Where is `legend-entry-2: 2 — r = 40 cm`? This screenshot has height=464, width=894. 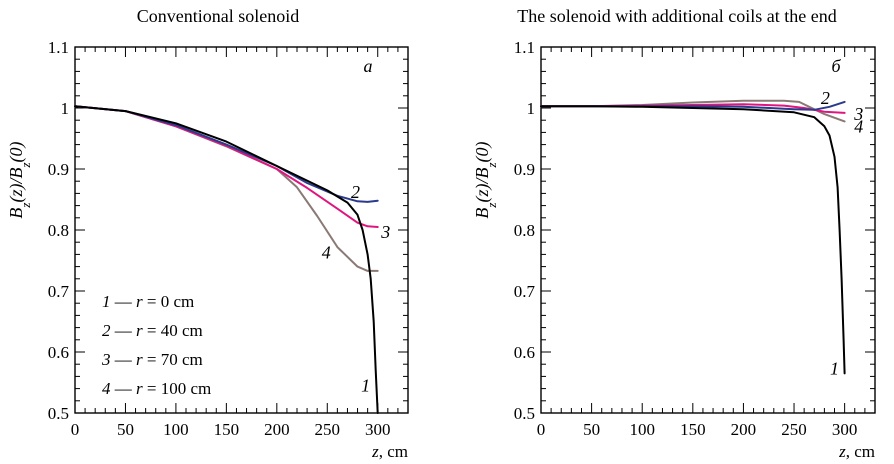
legend-entry-2: 2 — r = 40 cm is located at coordinates (152, 330).